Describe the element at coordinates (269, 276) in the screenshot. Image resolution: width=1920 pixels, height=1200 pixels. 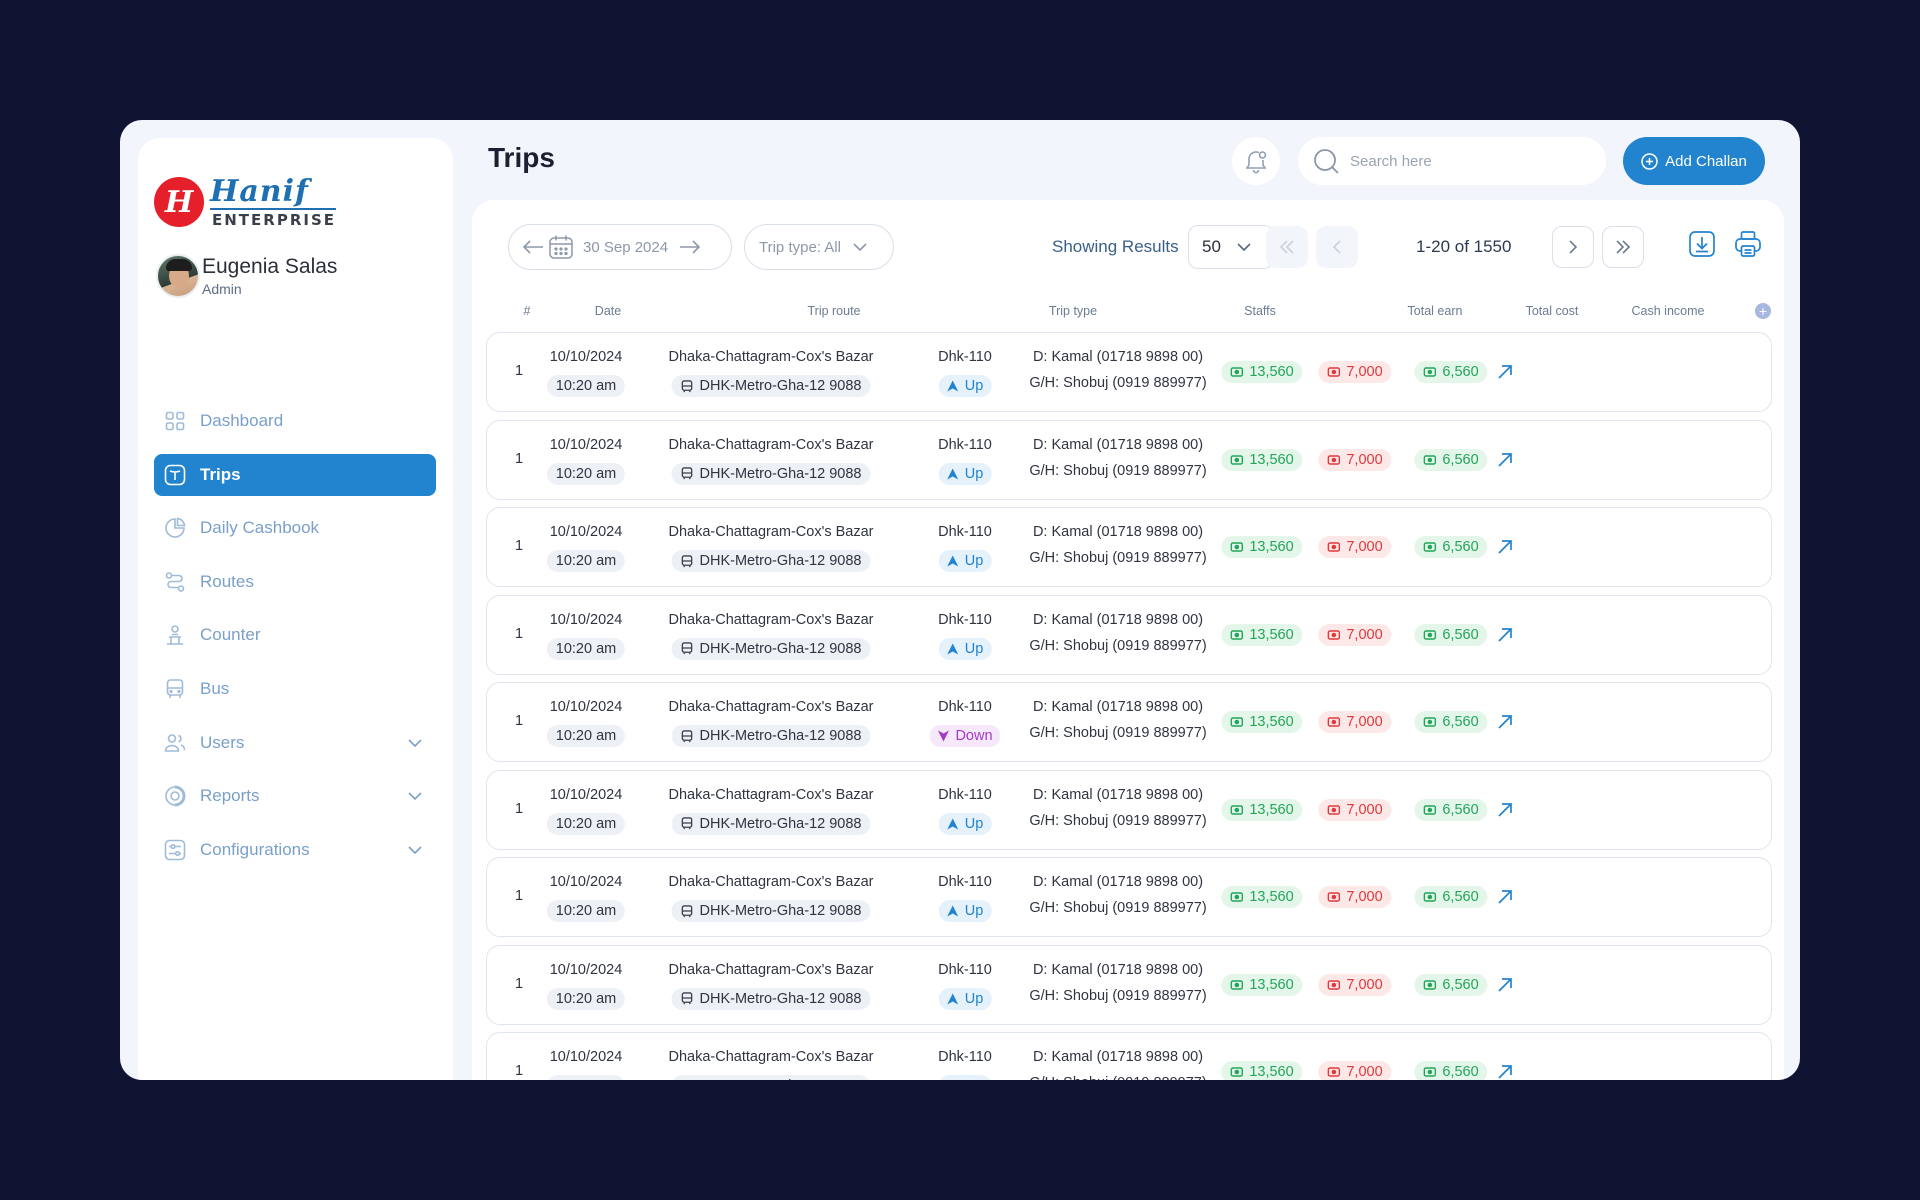
I see `user-text: Eugenia Salas Admin` at that location.